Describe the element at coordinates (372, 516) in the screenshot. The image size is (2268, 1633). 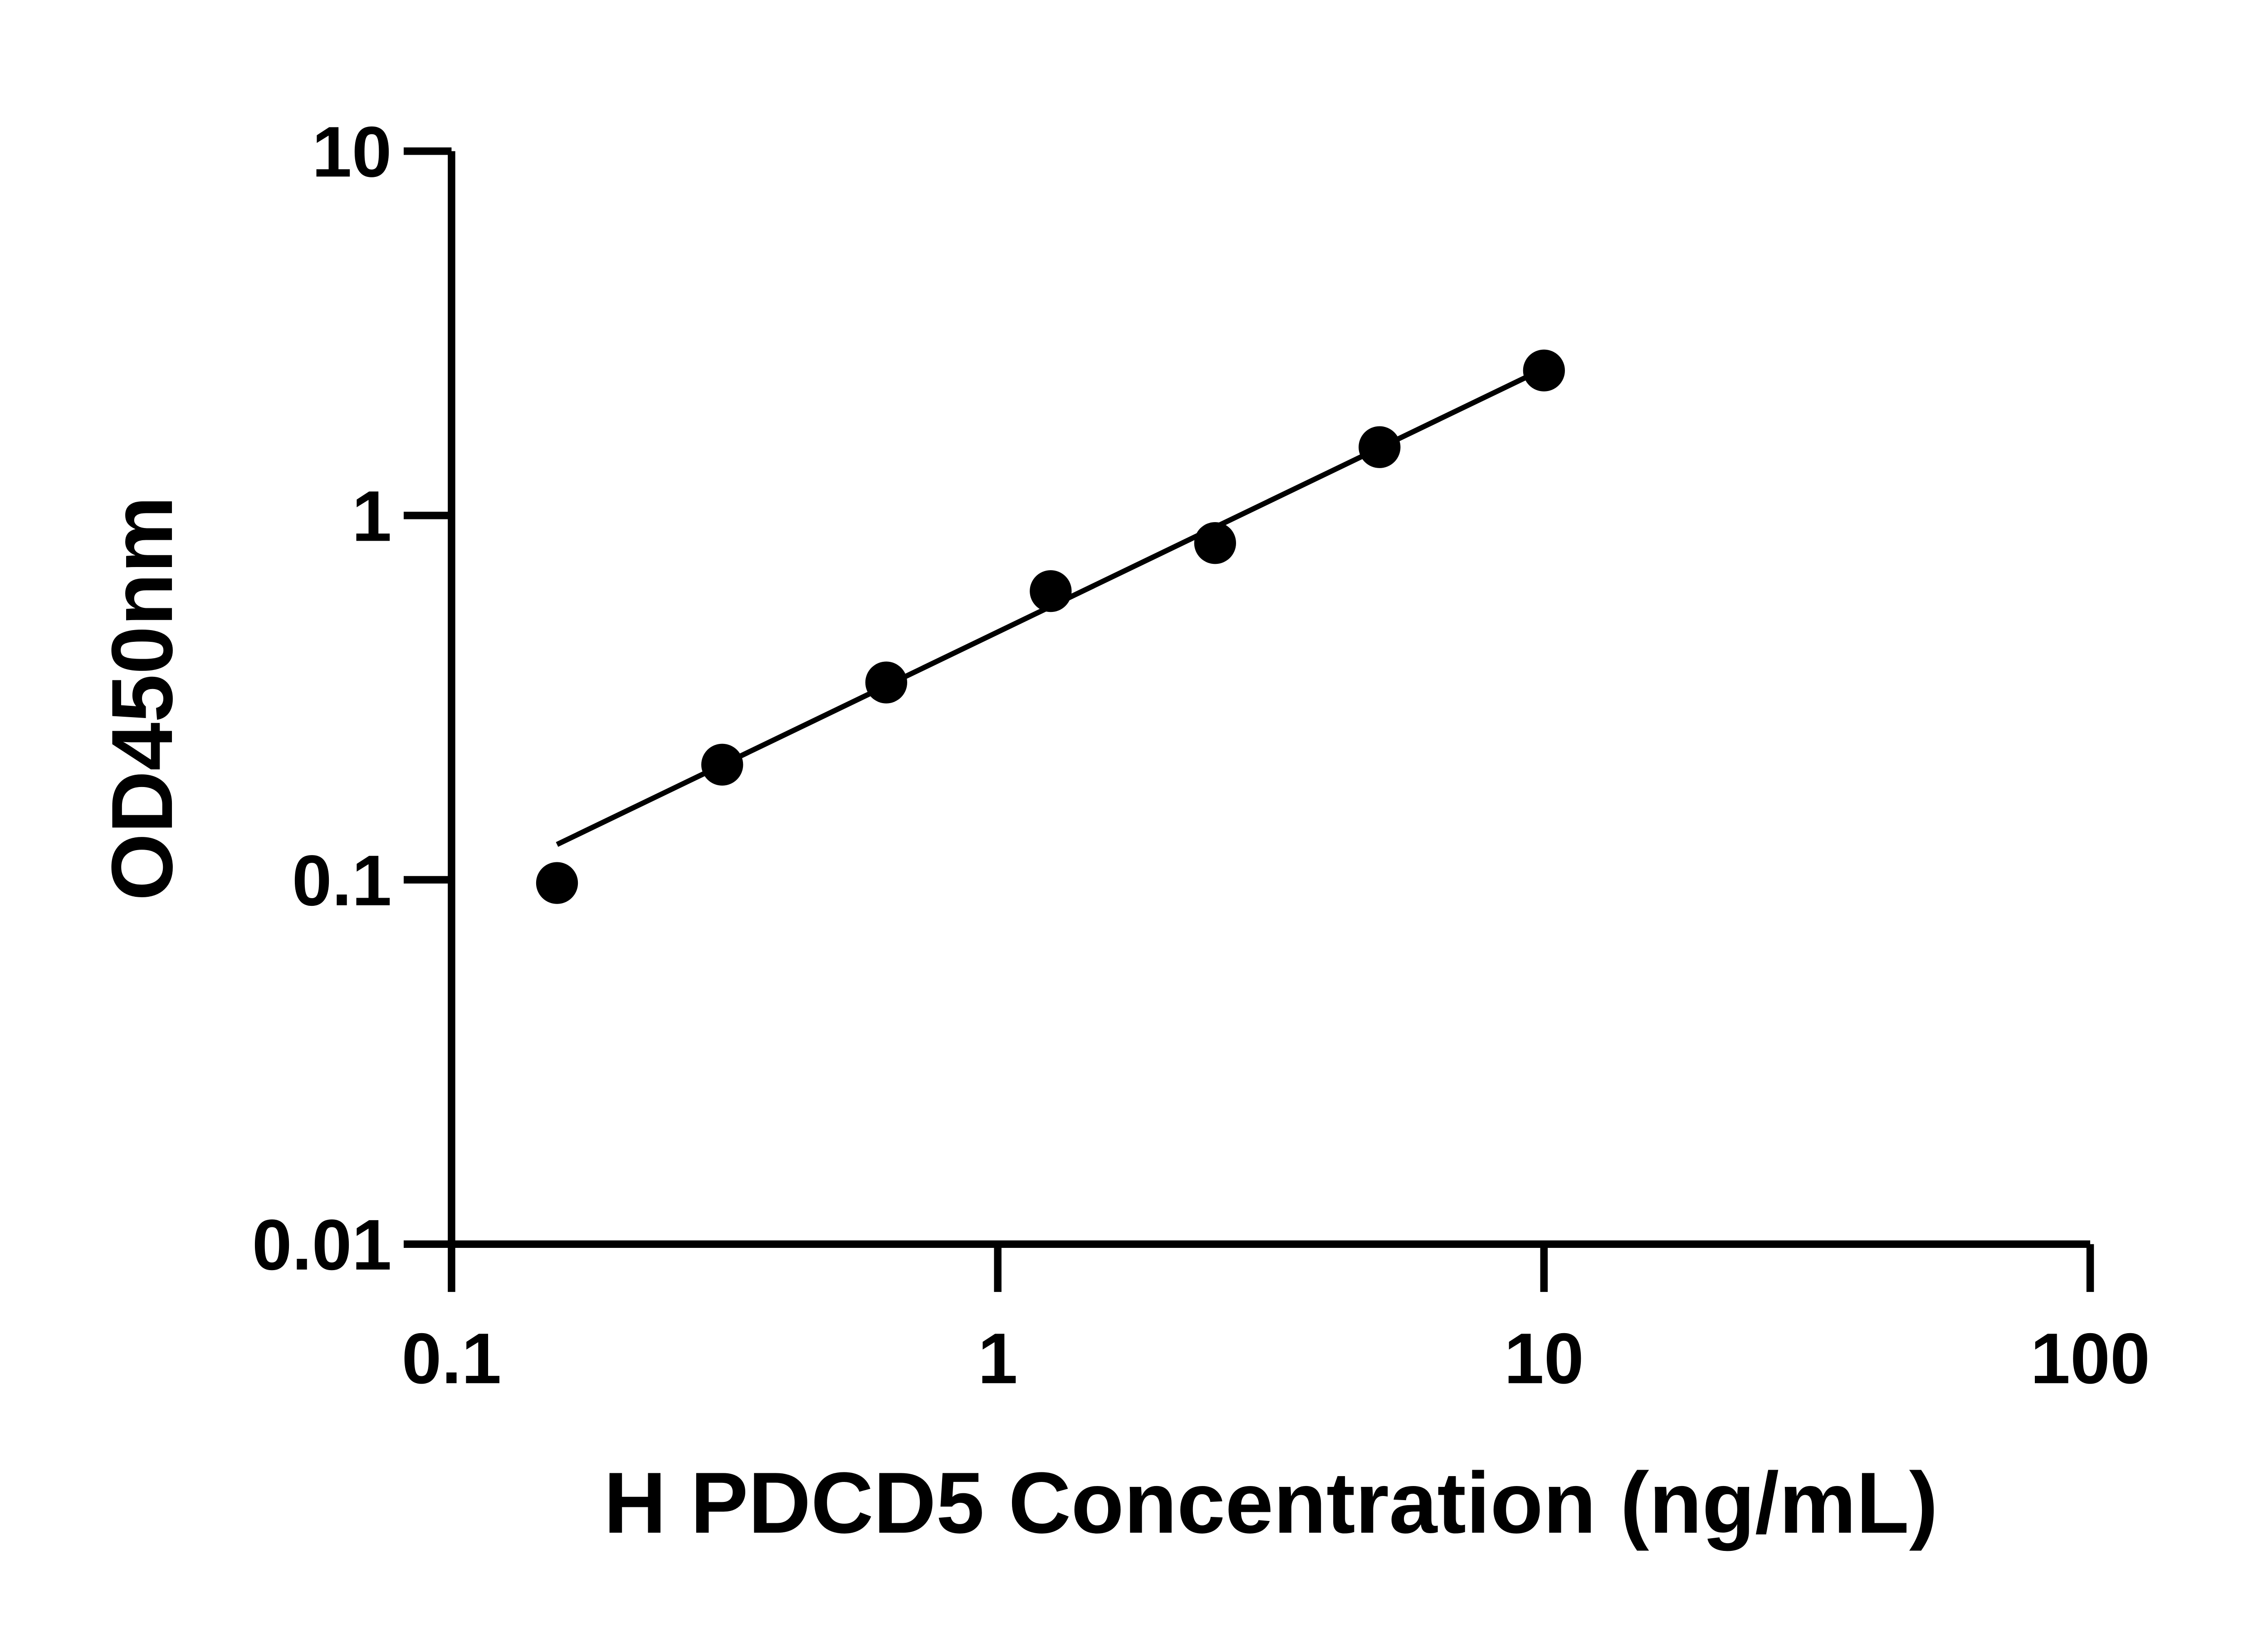
I see `y-tick-label: 1` at that location.